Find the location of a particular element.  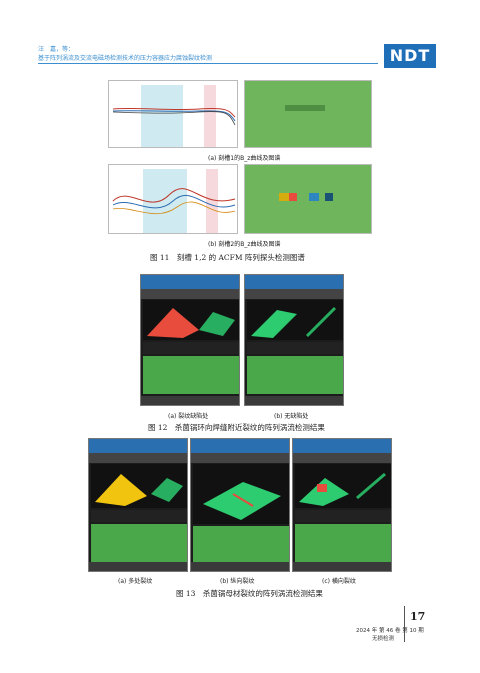

fig13c-surface-peak is located at coordinates (322, 488).